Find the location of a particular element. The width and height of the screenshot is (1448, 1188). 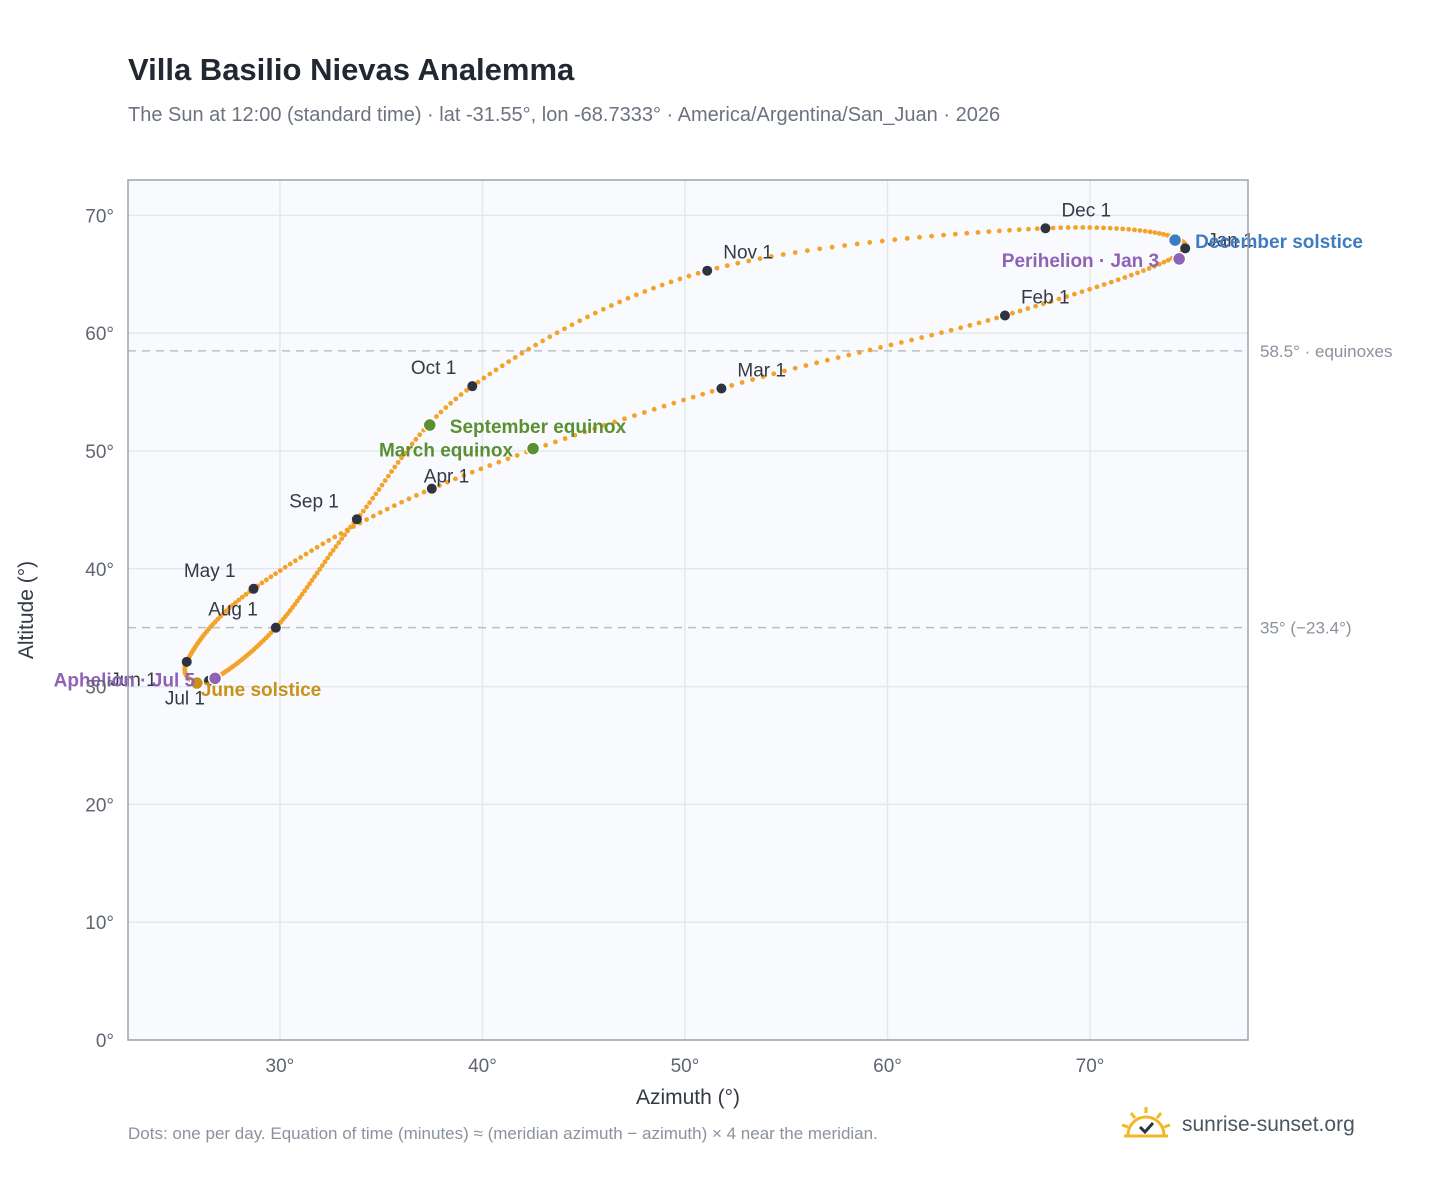

month-label: Dec 1 is located at coordinates (1086, 210).